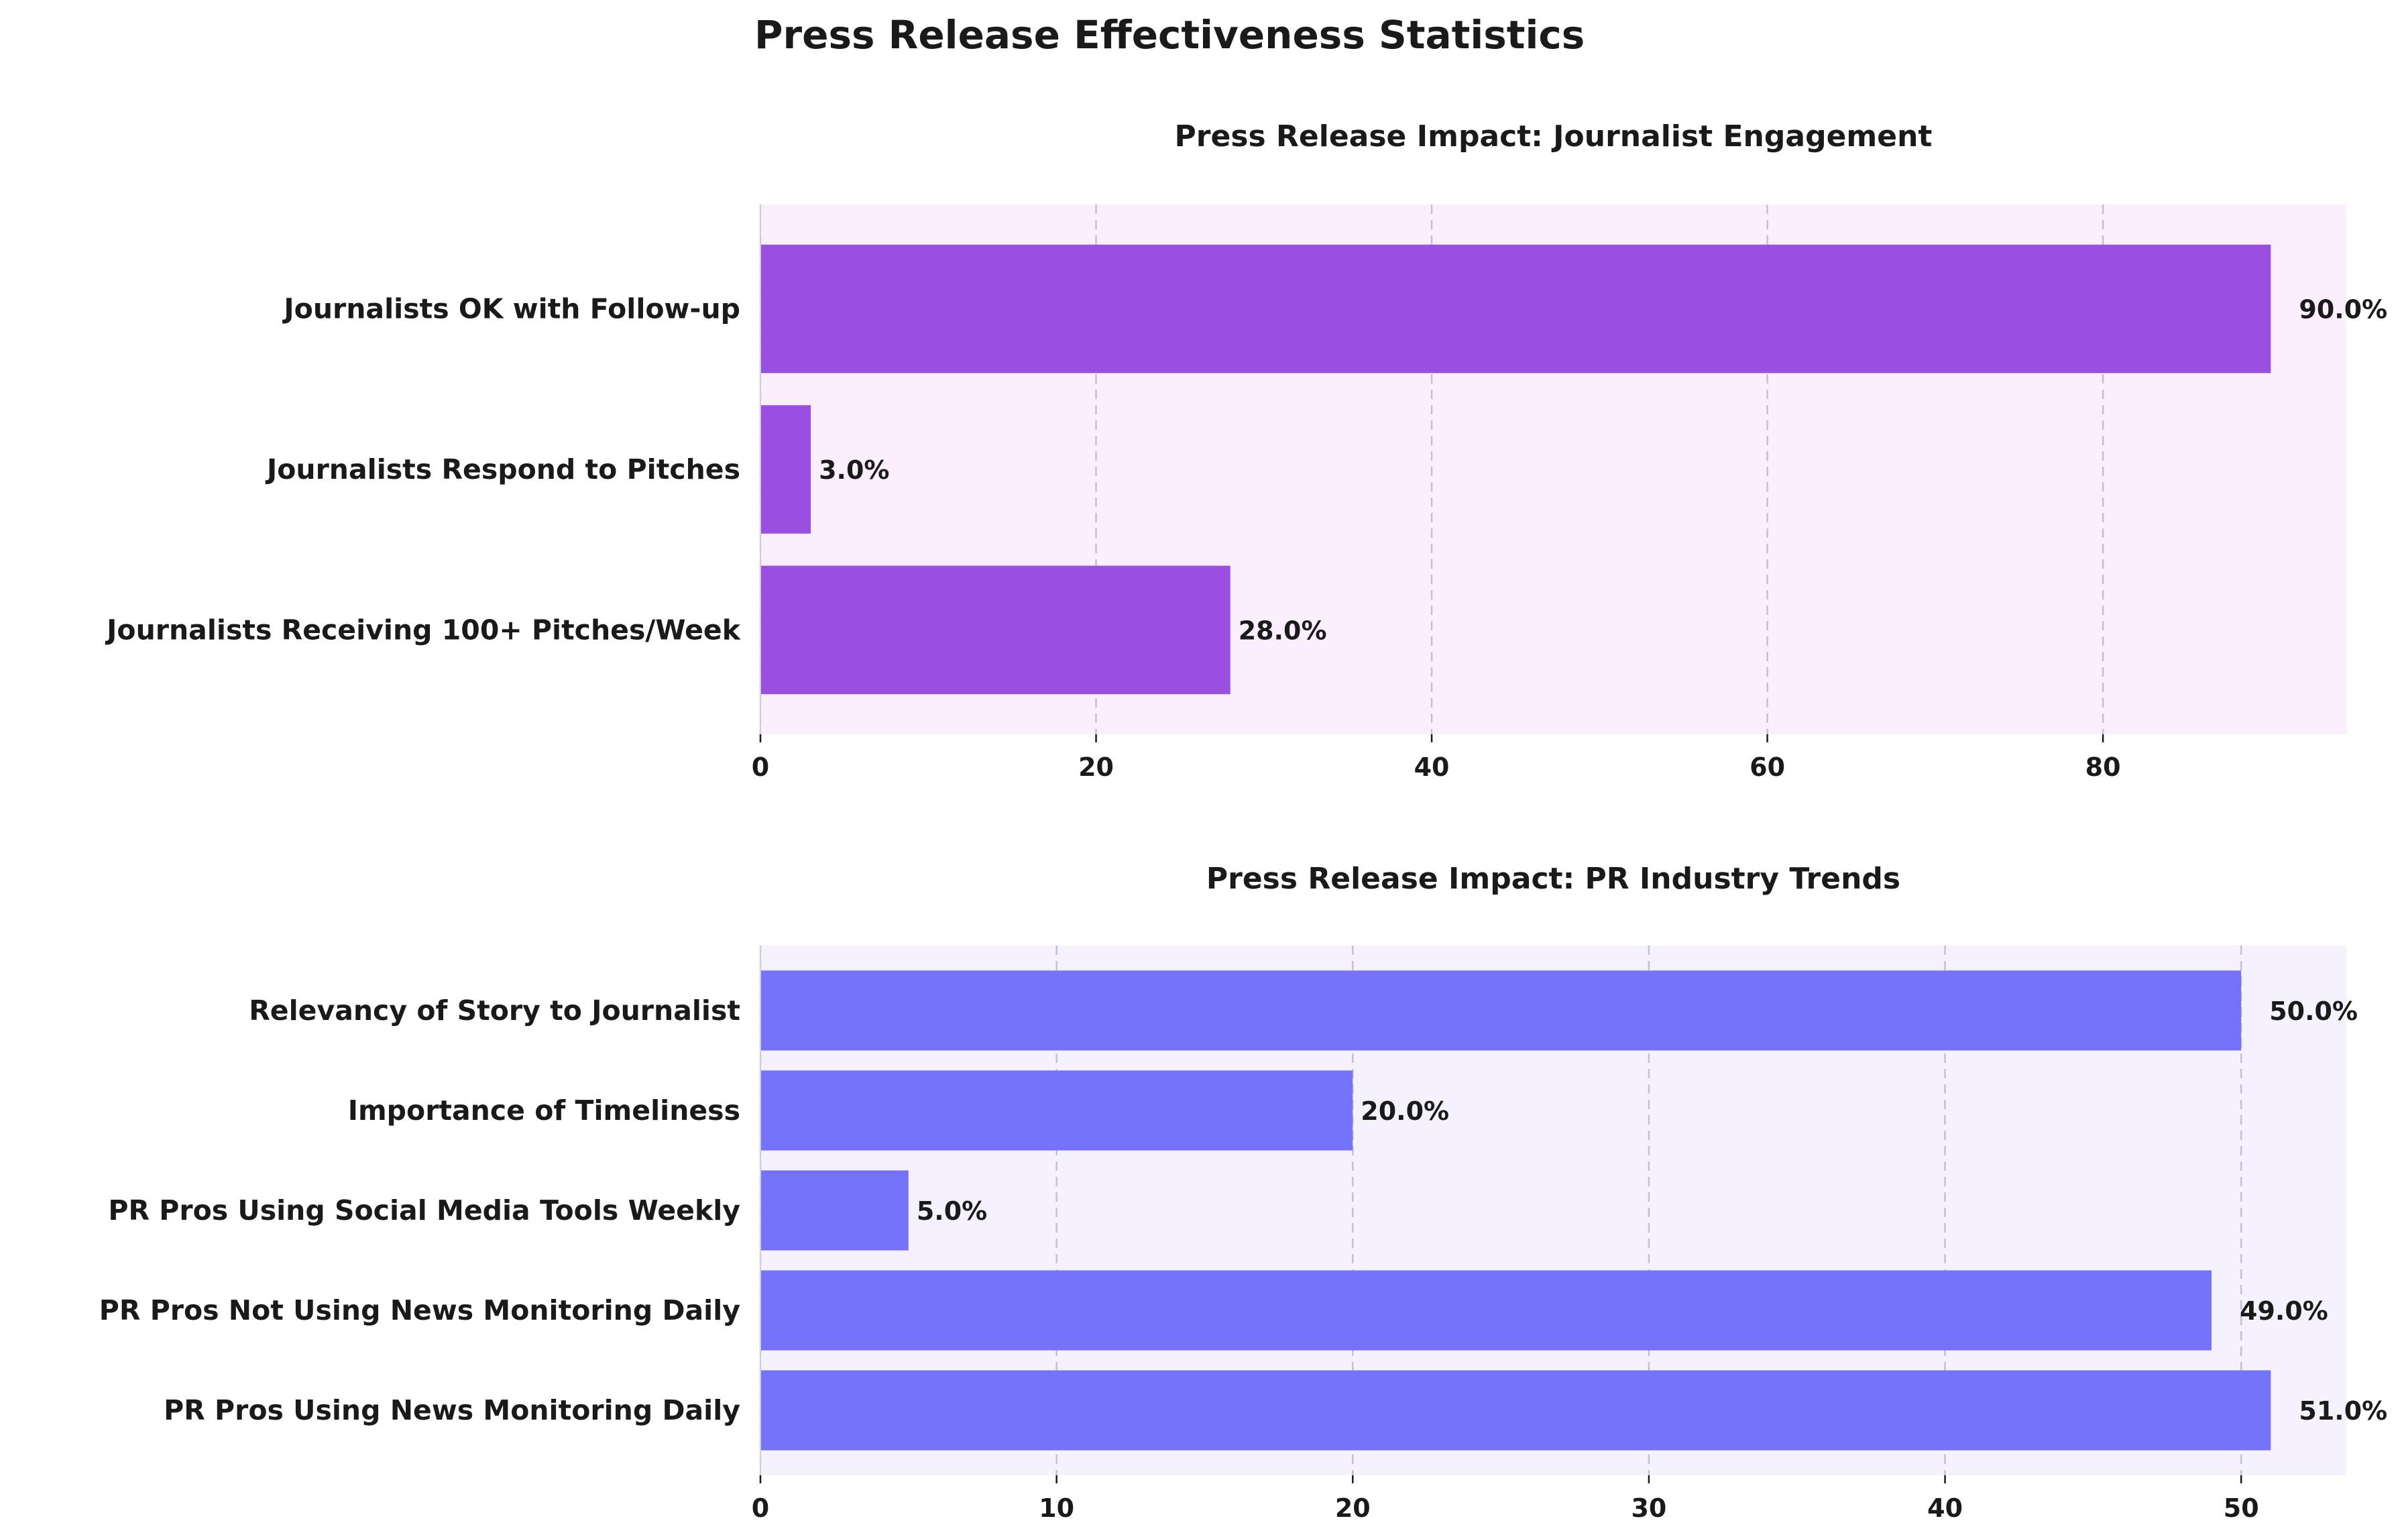 The image size is (2408, 1539). Describe the element at coordinates (544, 1110) in the screenshot. I see `category-label: Importance of Timeliness` at that location.